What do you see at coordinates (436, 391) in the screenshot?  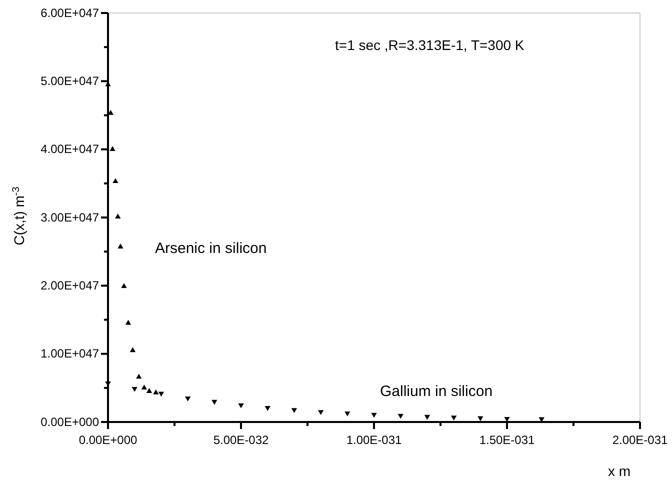 I see `series-label: Gallium in silicon` at bounding box center [436, 391].